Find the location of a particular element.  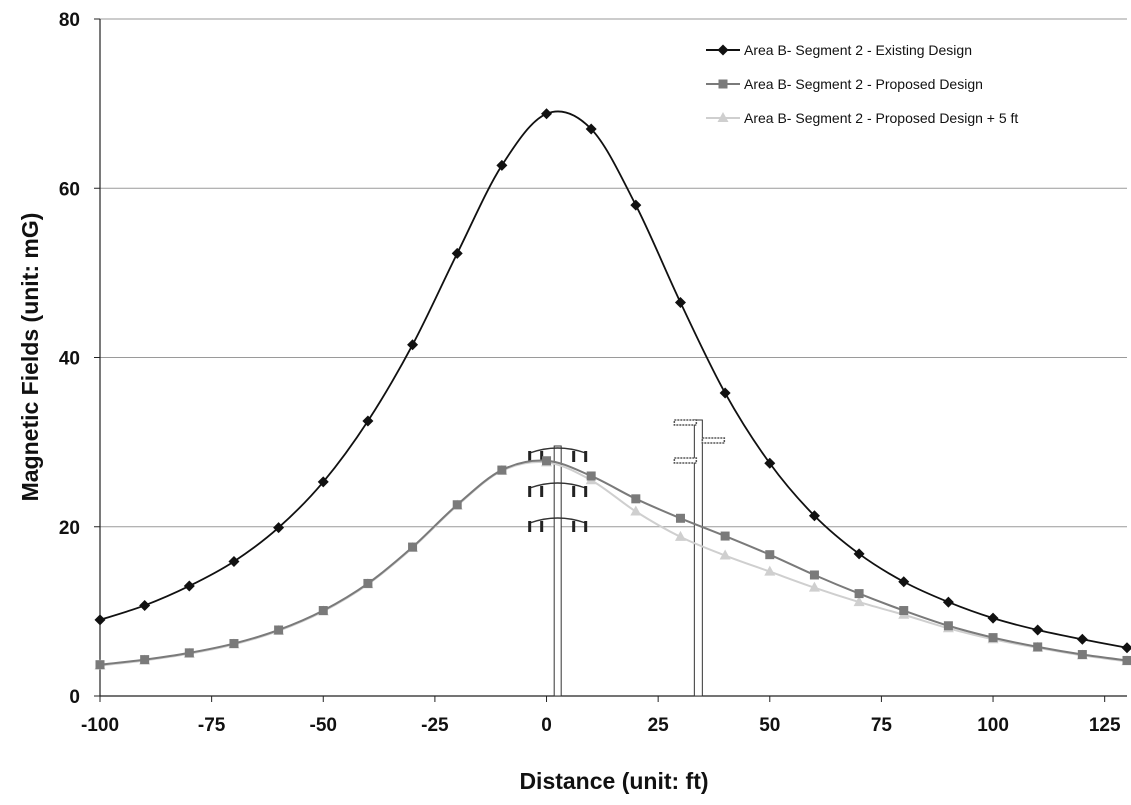

x-tick-label: 25 is located at coordinates (659, 725).